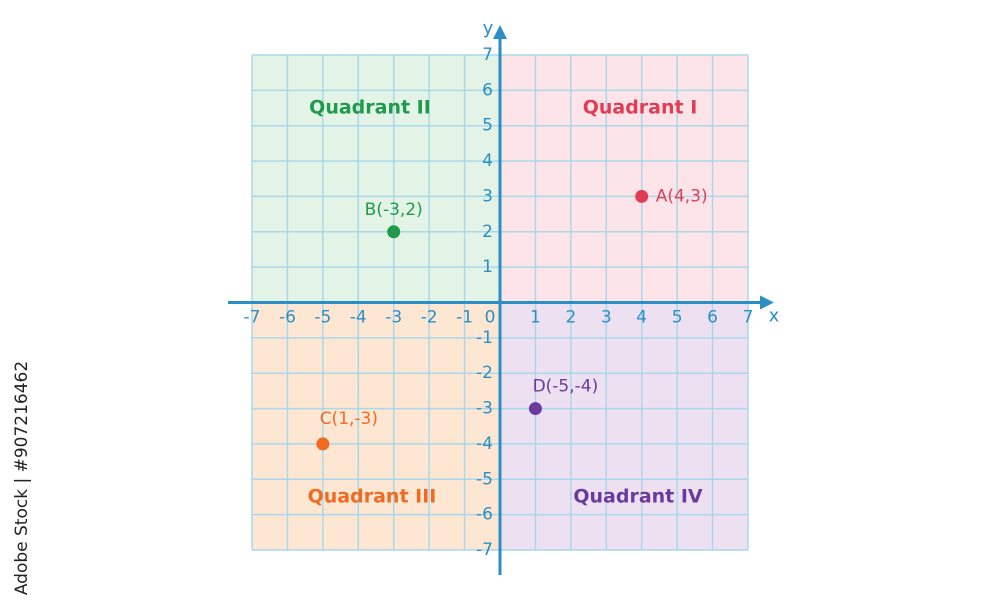  Describe the element at coordinates (484, 515) in the screenshot. I see `y-tick-label: -6` at that location.